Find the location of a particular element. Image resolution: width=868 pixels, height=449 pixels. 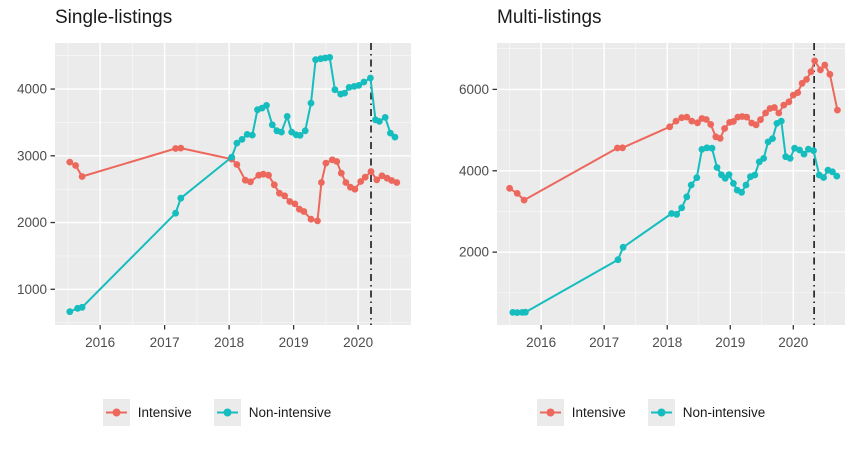

legend-single-listings: Intensive Non-intensive is located at coordinates (217, 412).